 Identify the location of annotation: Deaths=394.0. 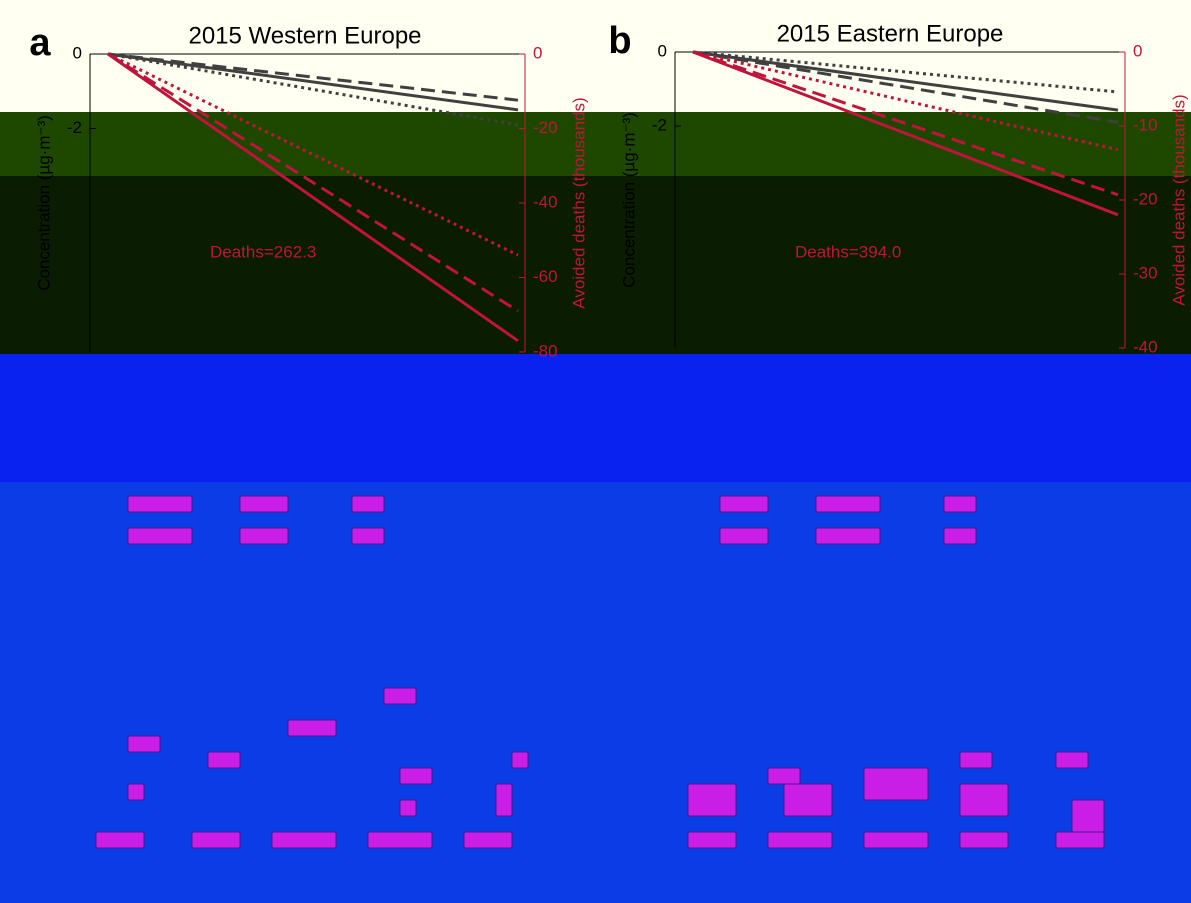
(848, 251).